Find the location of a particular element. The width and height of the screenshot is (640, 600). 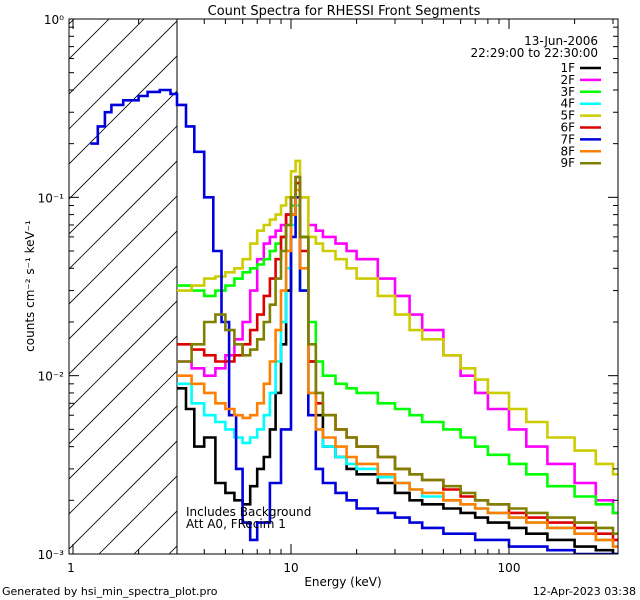

y-tick-label: 10⁻³ is located at coordinates (51, 555).